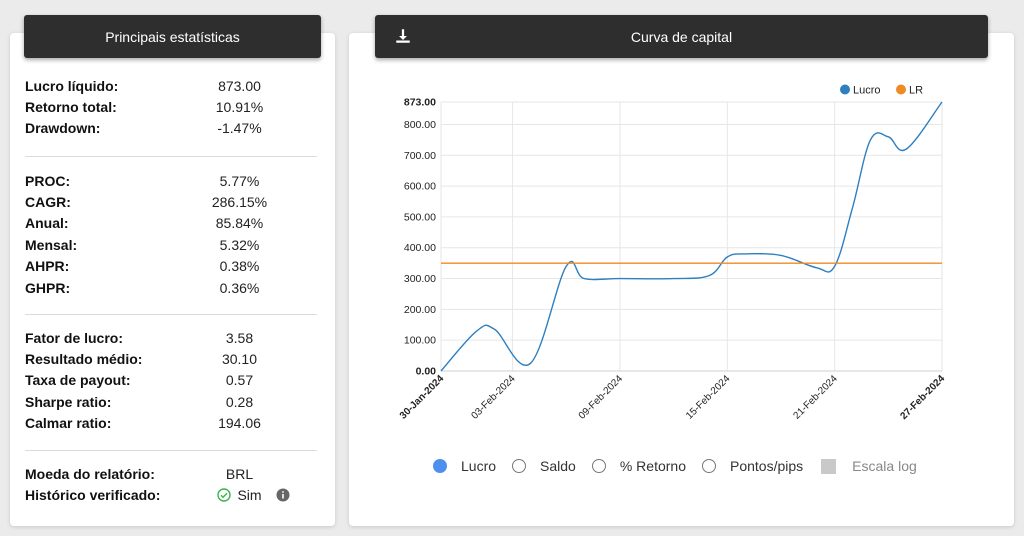  What do you see at coordinates (78, 380) in the screenshot?
I see `stat-label: Taxa de payout:` at bounding box center [78, 380].